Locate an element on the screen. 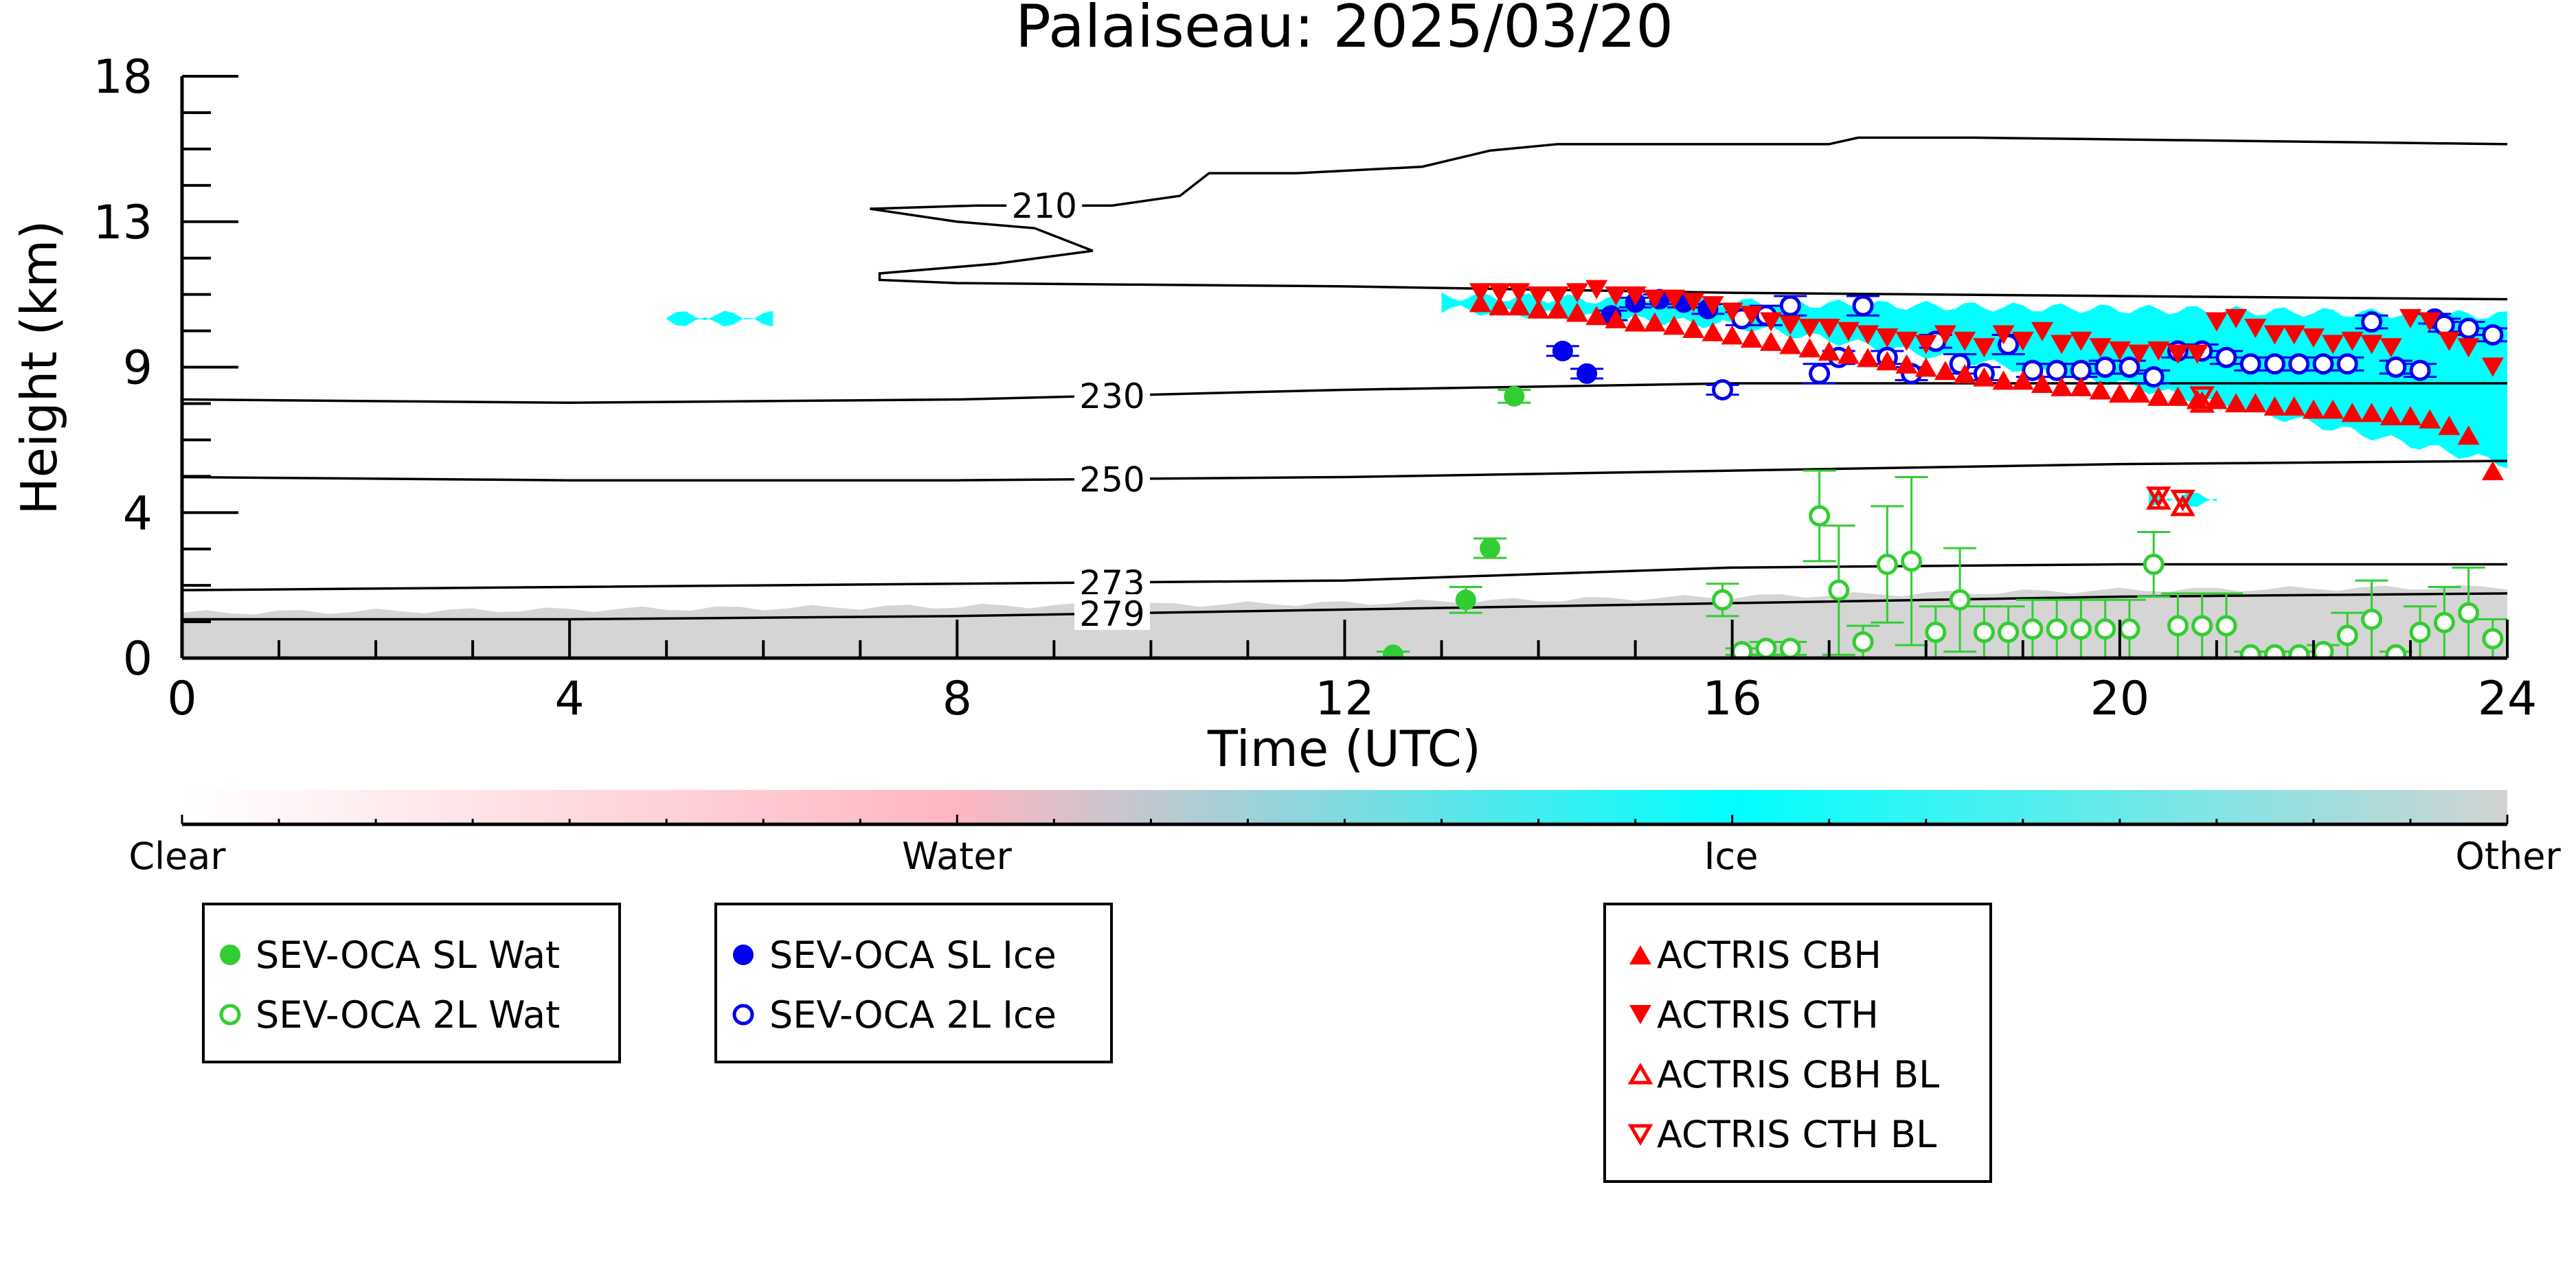 The image size is (2576, 1288). legend-label-cth: ACTRIS CTH is located at coordinates (1768, 1015).